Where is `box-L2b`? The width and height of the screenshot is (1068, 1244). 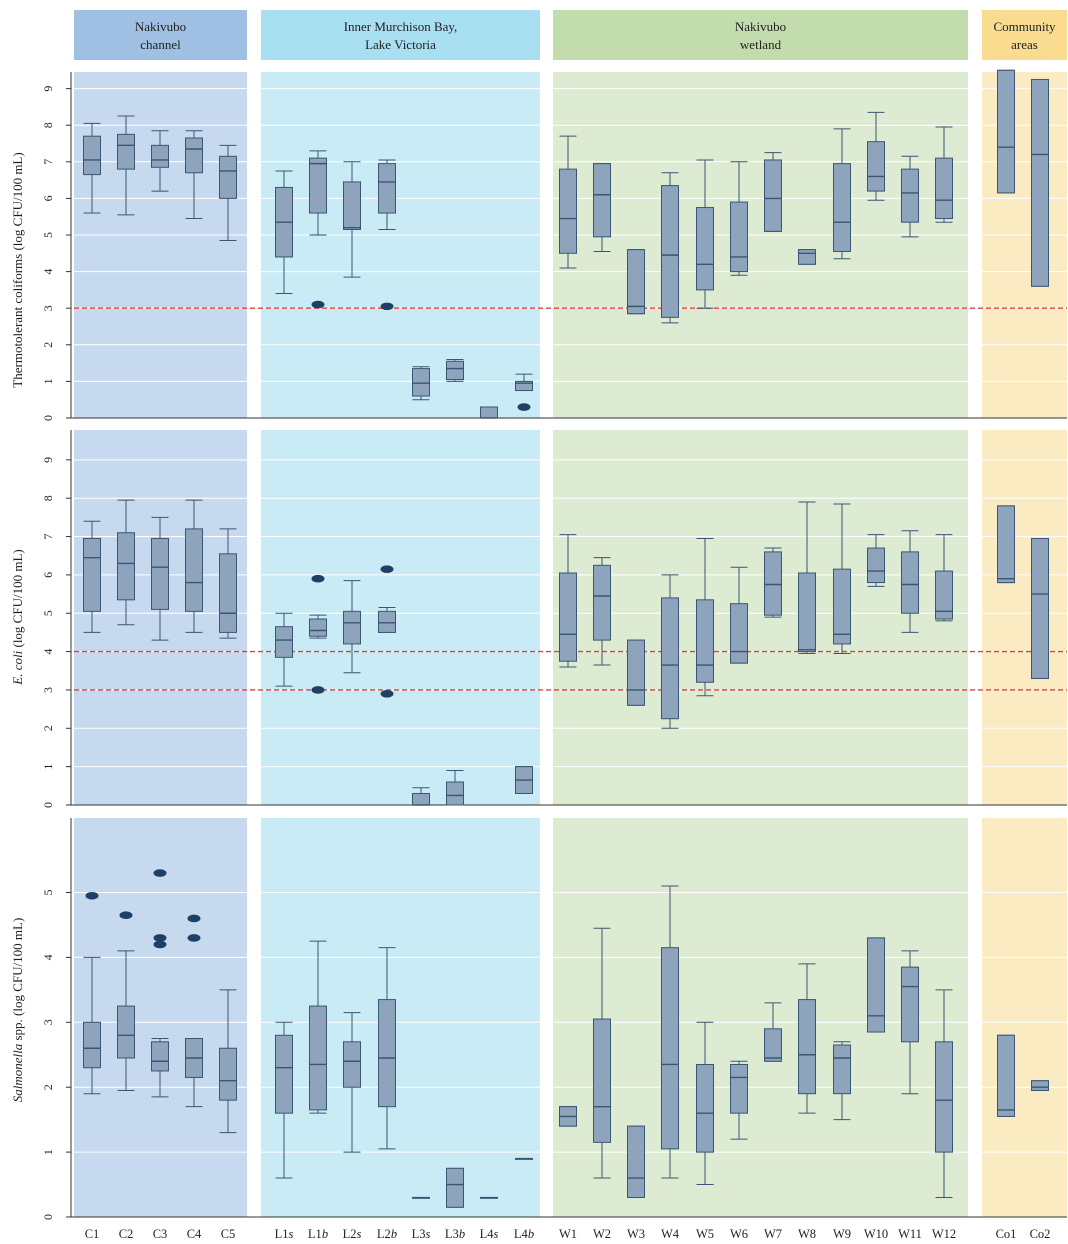
box-L2b is located at coordinates (387, 1048).